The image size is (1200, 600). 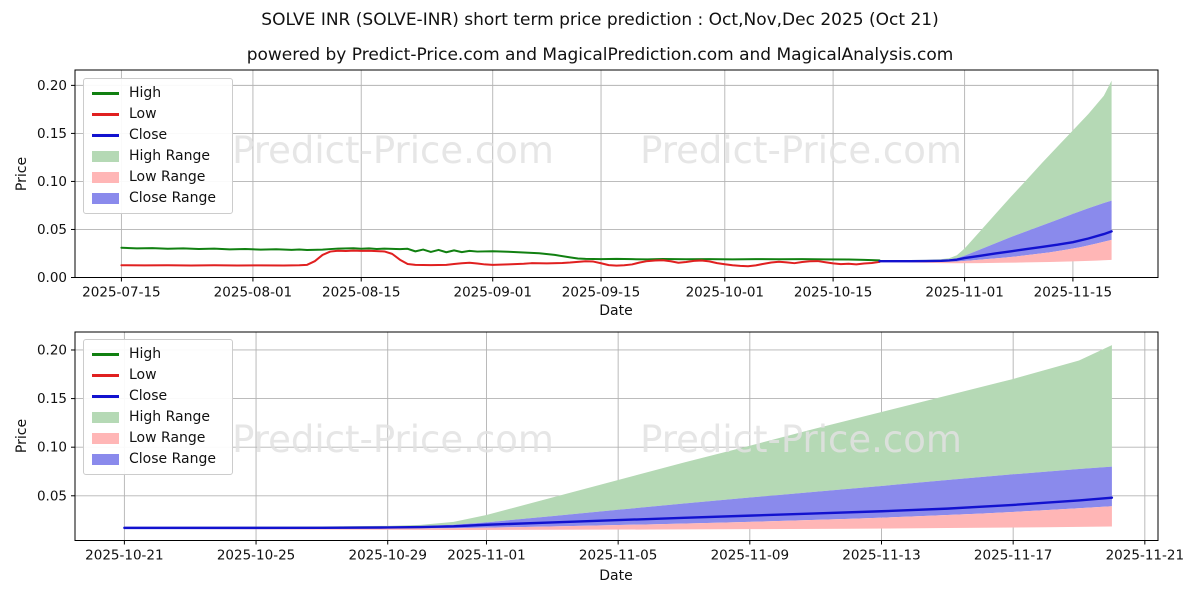 I want to click on x-tick-label: 2025-10-01, so click(x=725, y=293).